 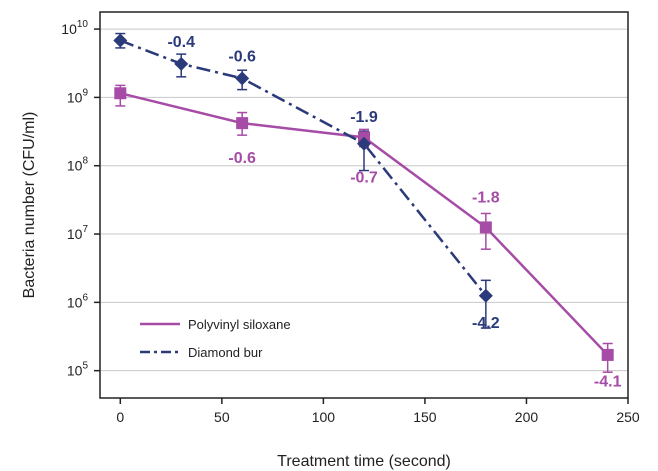 I want to click on x-tick-label: 0, so click(x=120, y=417).